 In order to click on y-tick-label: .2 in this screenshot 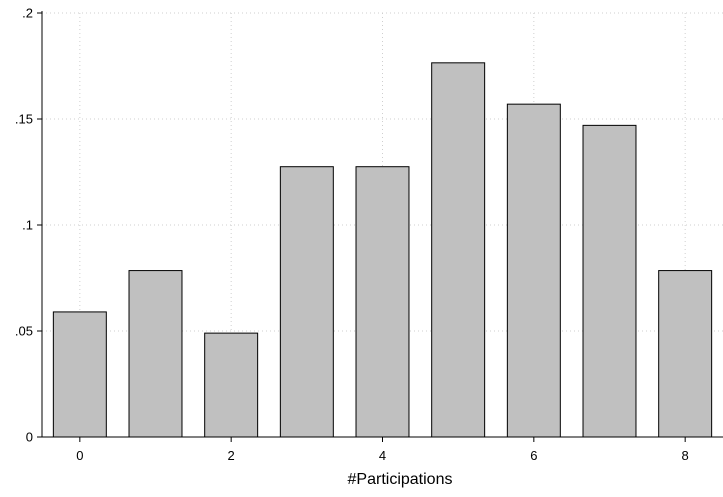, I will do `click(27, 13)`.